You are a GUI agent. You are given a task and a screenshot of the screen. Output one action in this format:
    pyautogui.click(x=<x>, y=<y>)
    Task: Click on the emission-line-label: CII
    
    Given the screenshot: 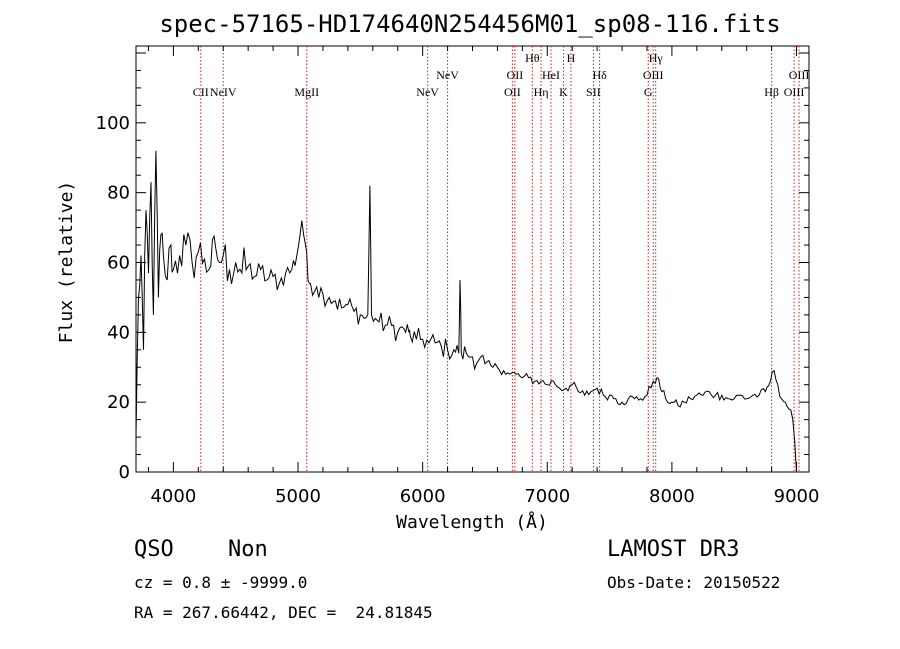 What is the action you would take?
    pyautogui.click(x=201, y=92)
    